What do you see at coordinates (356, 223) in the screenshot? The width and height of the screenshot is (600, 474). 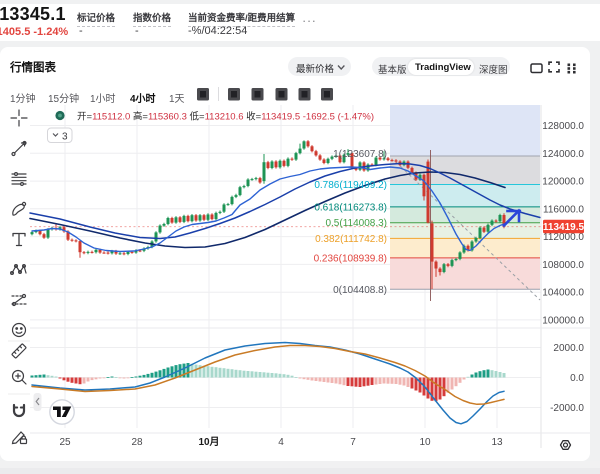 I see `svg-text: 0.5(114008.3)` at bounding box center [356, 223].